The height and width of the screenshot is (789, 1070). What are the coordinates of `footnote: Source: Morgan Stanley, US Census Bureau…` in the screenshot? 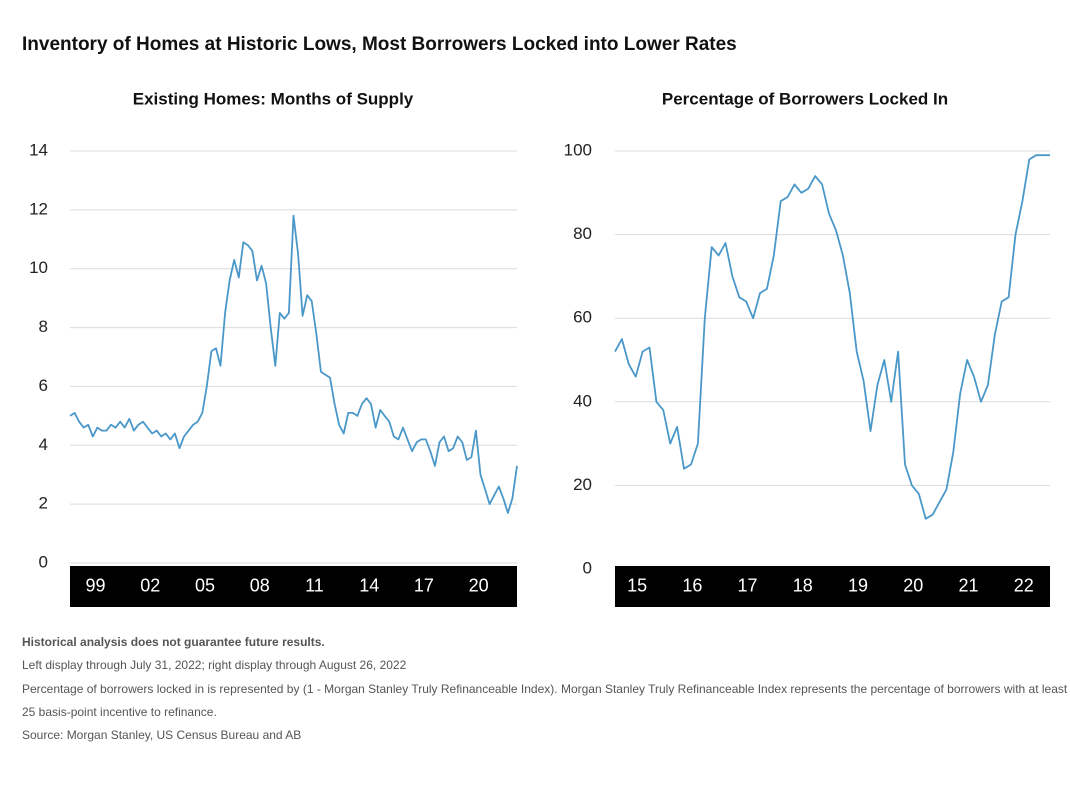 It's located at (161, 735).